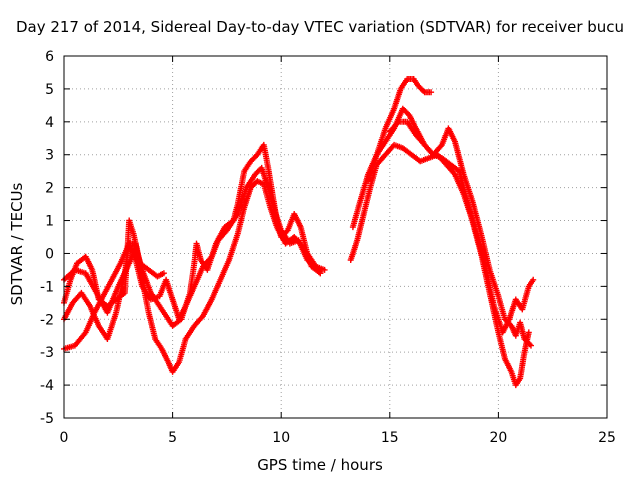  What do you see at coordinates (64, 438) in the screenshot?
I see `x-tick-label: 0` at bounding box center [64, 438].